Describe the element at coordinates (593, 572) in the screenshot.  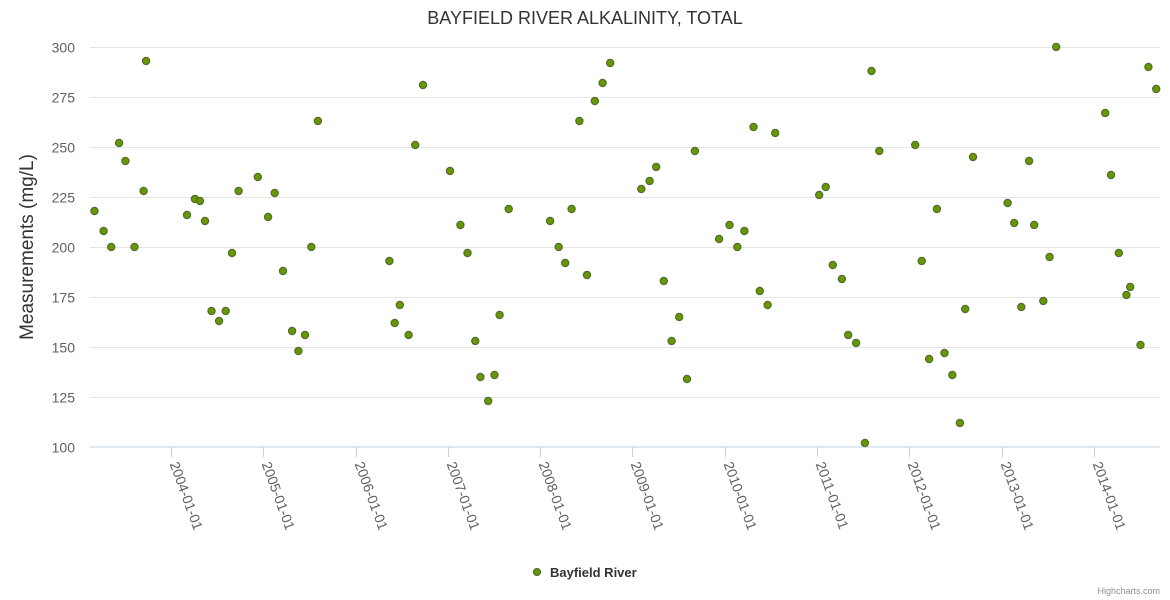
I see `legend-label: Bayfield River` at that location.